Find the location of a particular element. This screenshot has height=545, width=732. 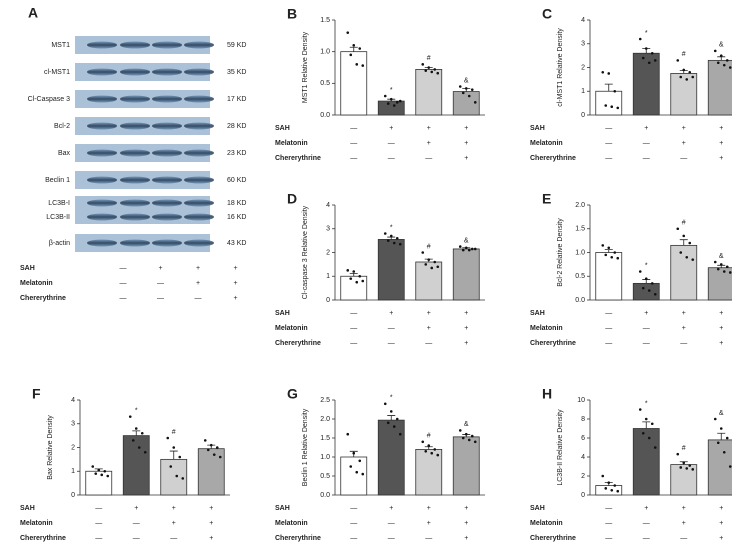

blot-label: Bax is located at coordinates (64, 153).